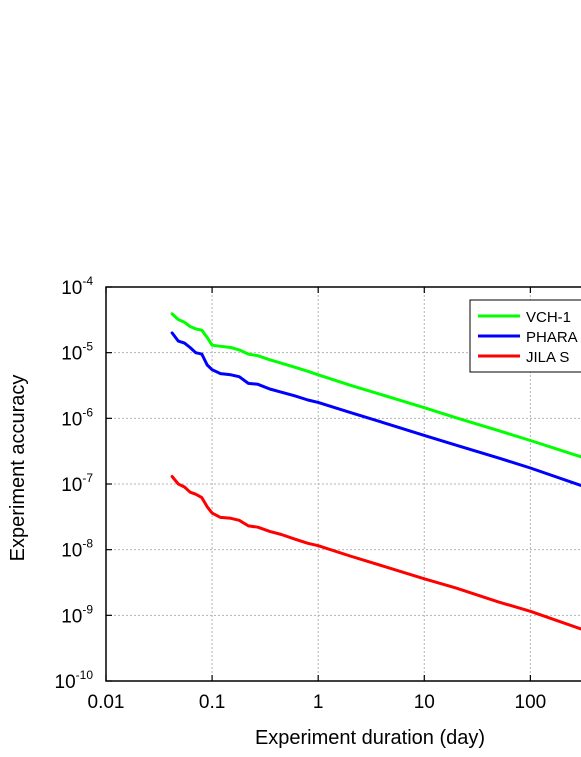  I want to click on y-tick-exponent: -7, so click(87, 478).